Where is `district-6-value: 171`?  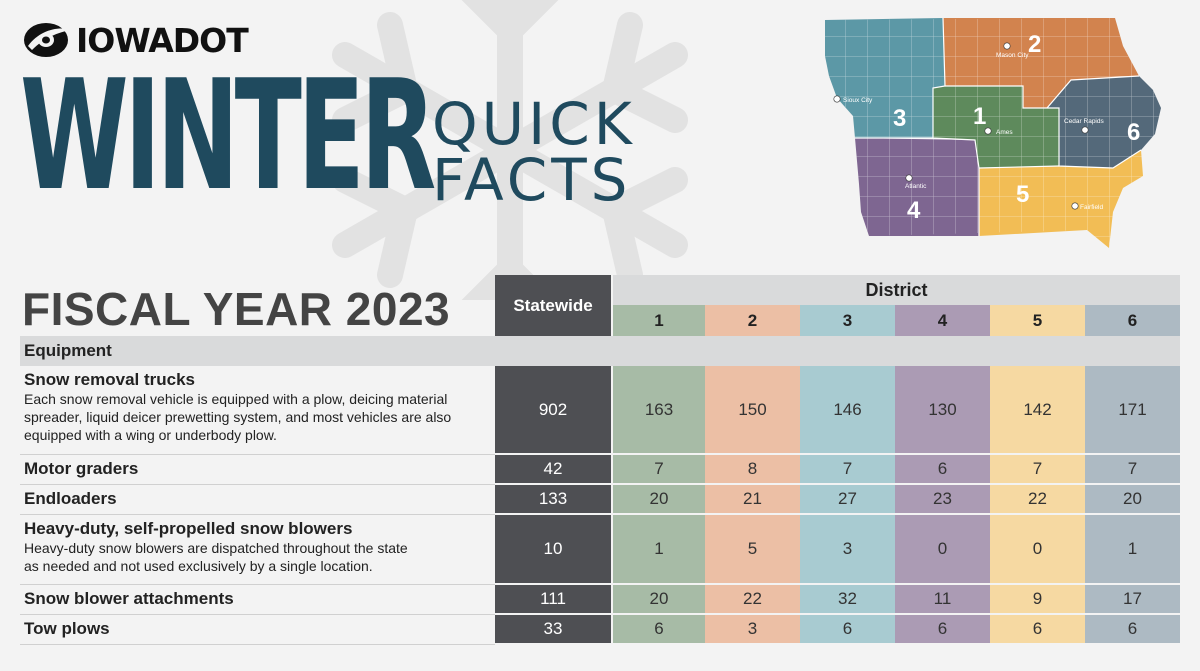 district-6-value: 171 is located at coordinates (1133, 410).